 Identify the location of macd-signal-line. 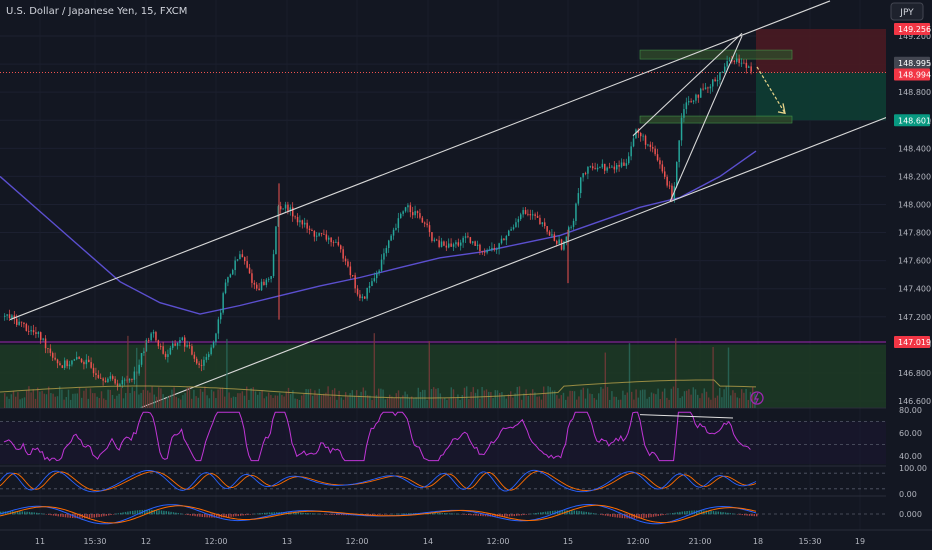
(378, 514).